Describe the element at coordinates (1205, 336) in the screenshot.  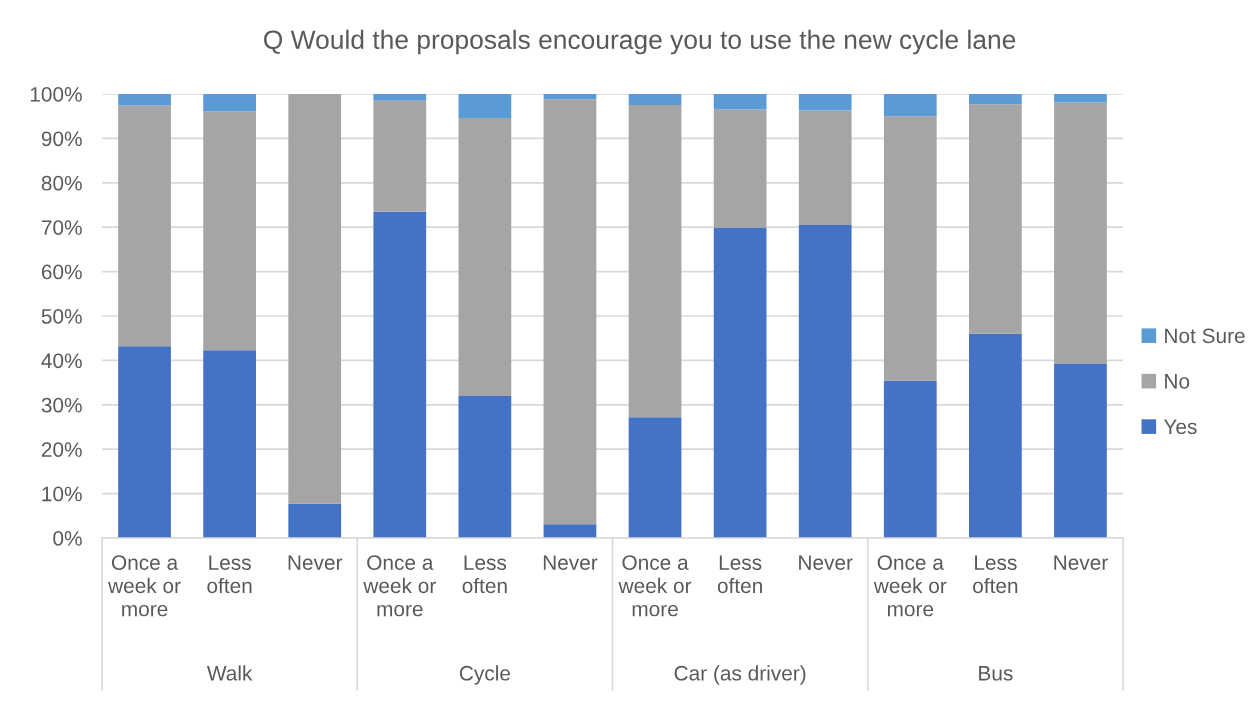
I see `legend-label: Not Sure` at that location.